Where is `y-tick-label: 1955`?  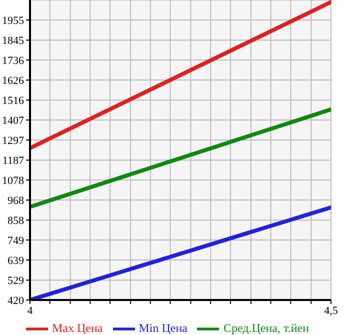
y-tick-label: 1955 is located at coordinates (13, 20).